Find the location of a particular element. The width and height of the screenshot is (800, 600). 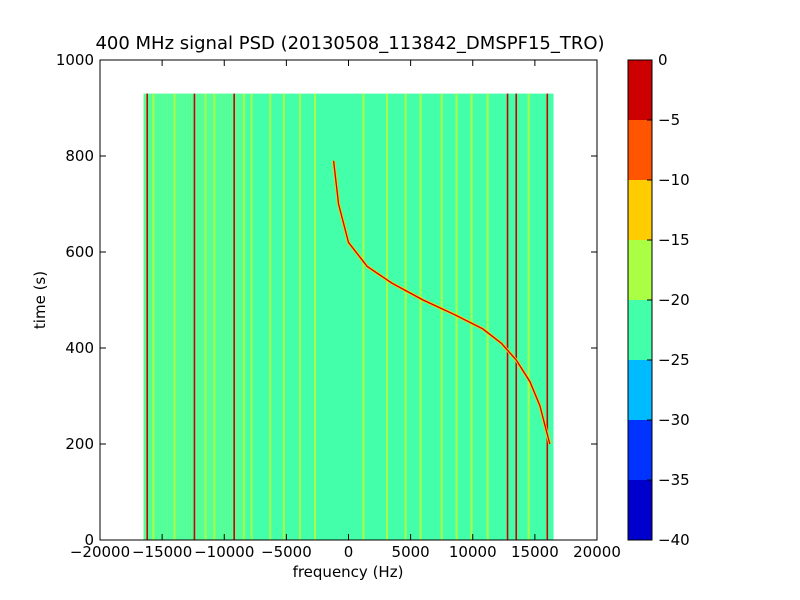

x-tick-label: −5000 is located at coordinates (286, 552).